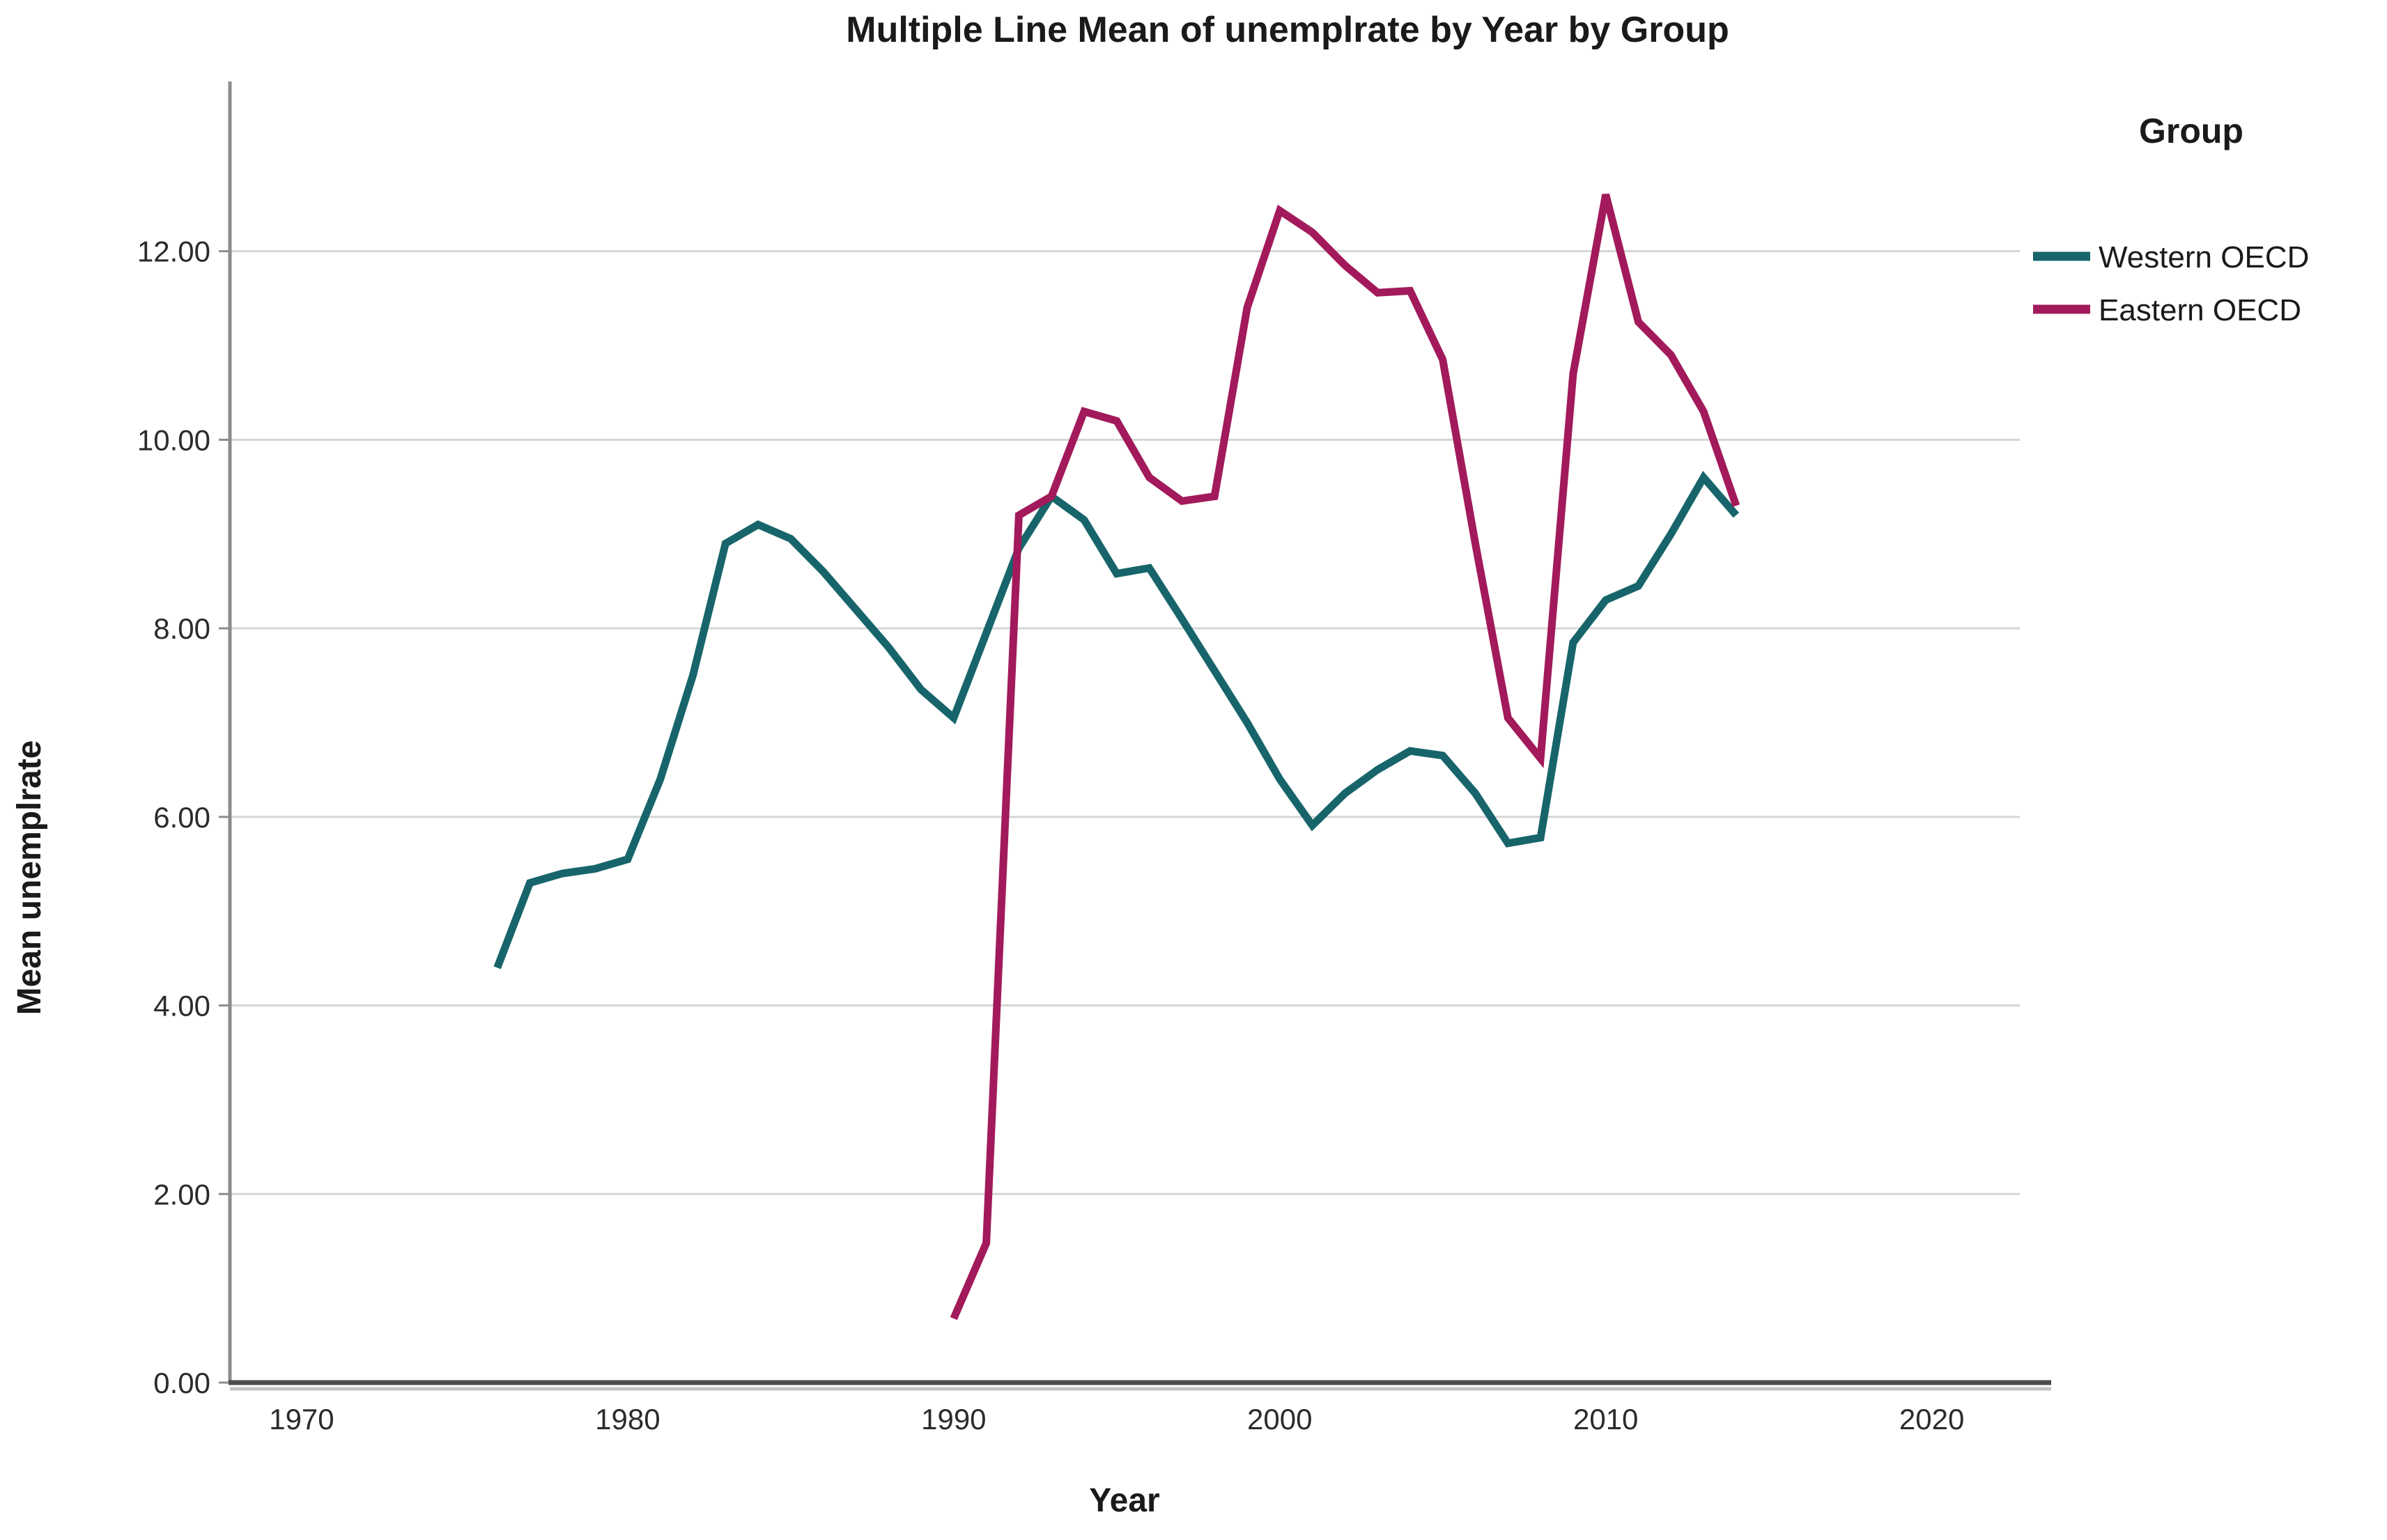 Image resolution: width=2387 pixels, height=1540 pixels. What do you see at coordinates (2200, 310) in the screenshot?
I see `legend-item-label: Eastern OECD` at bounding box center [2200, 310].